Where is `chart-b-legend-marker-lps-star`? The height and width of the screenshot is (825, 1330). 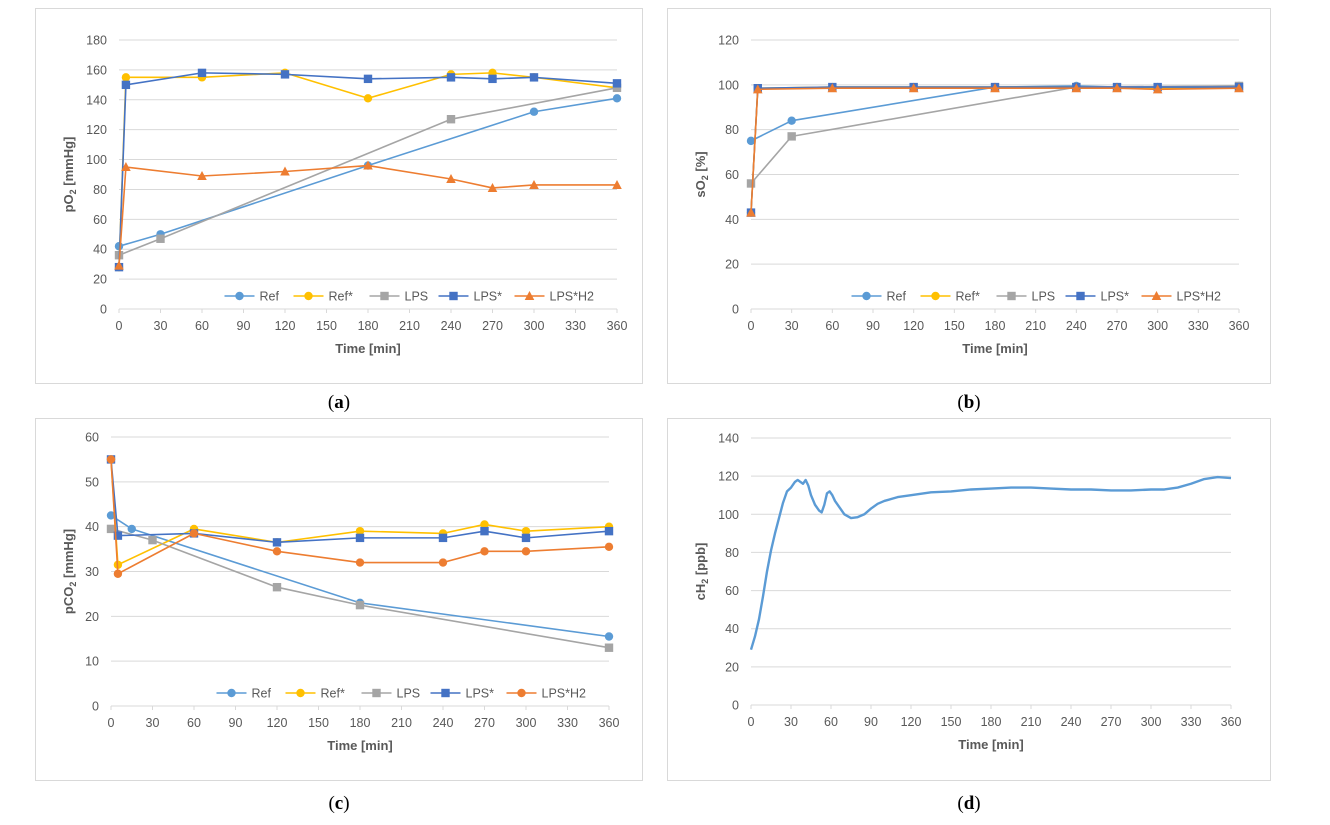
chart-b-legend-marker-lps-star is located at coordinates (1080, 296).